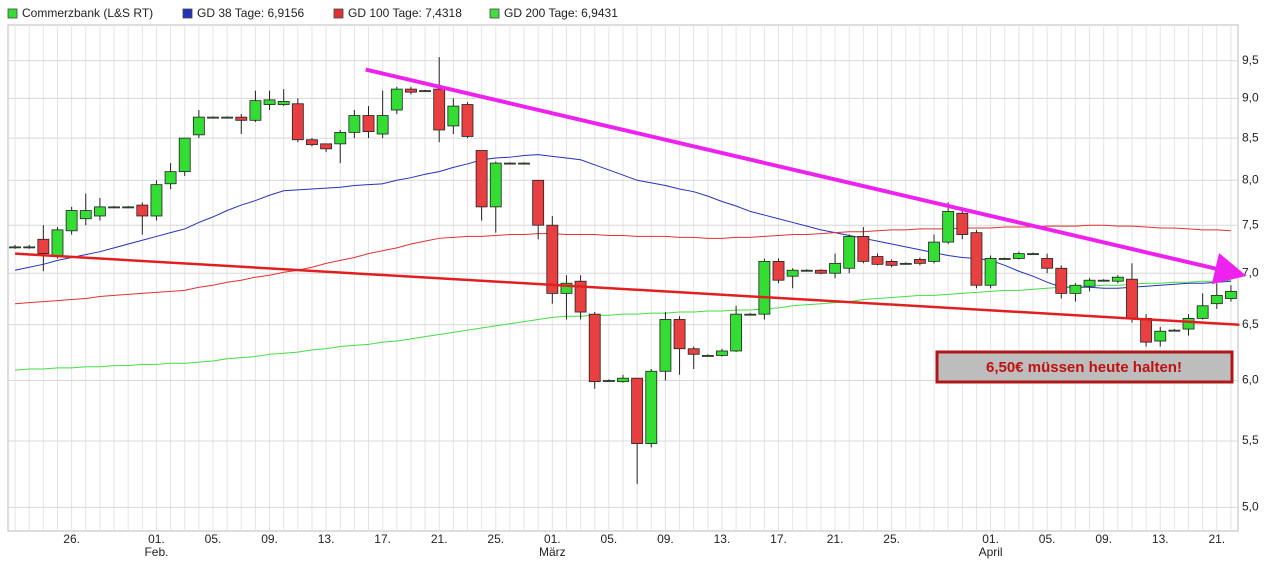 The height and width of the screenshot is (573, 1284). I want to click on x-tick-label: 17., so click(778, 539).